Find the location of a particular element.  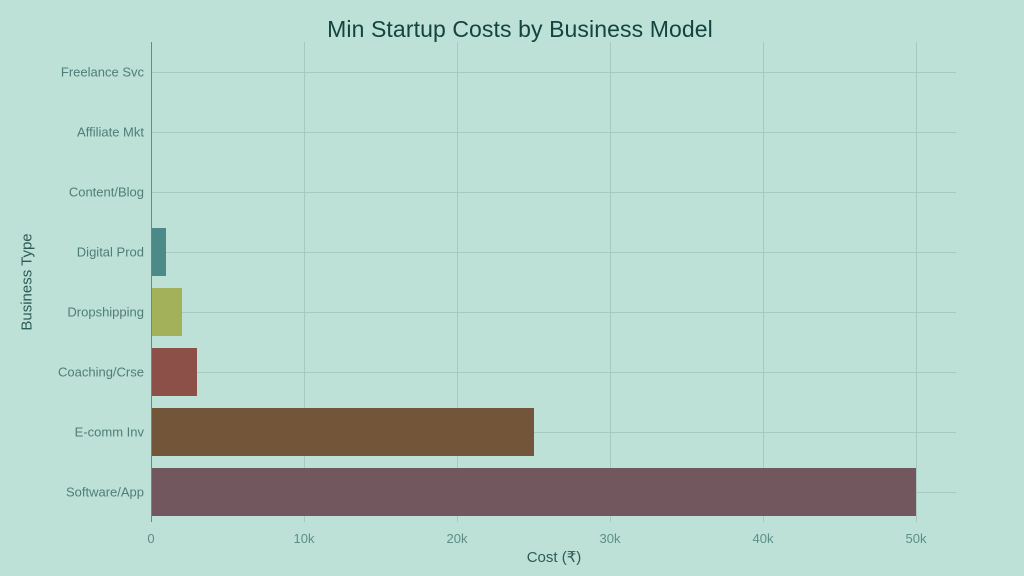

x-tick-label: 30k is located at coordinates (610, 538).